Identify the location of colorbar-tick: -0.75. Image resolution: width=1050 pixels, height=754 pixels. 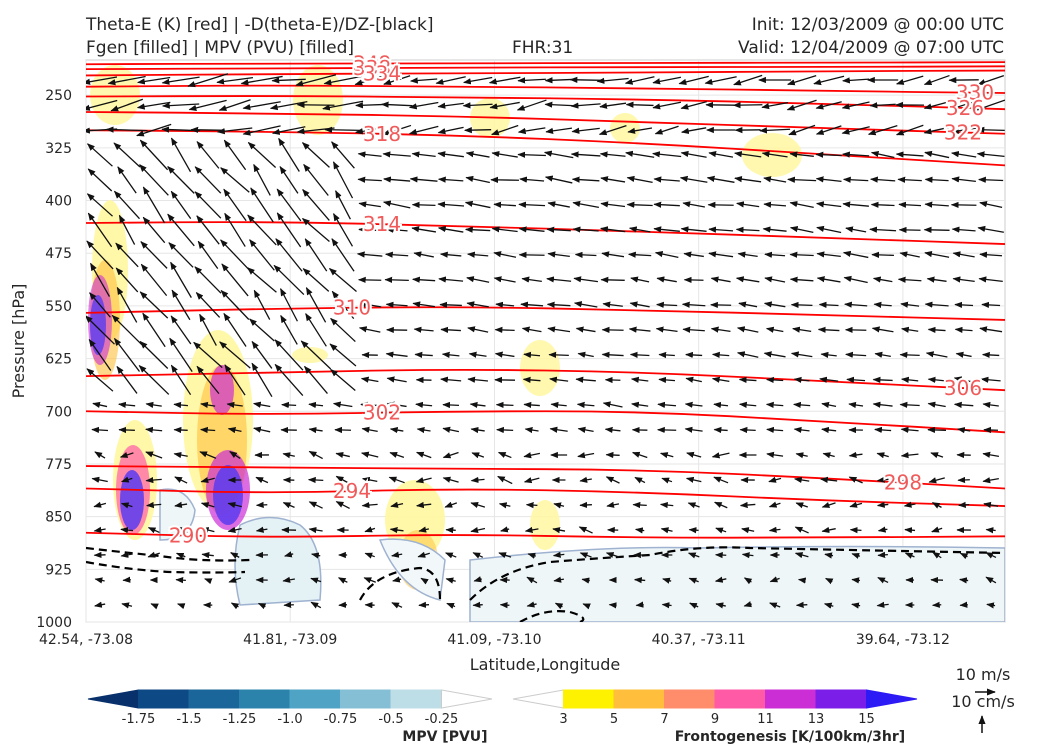
(341, 719).